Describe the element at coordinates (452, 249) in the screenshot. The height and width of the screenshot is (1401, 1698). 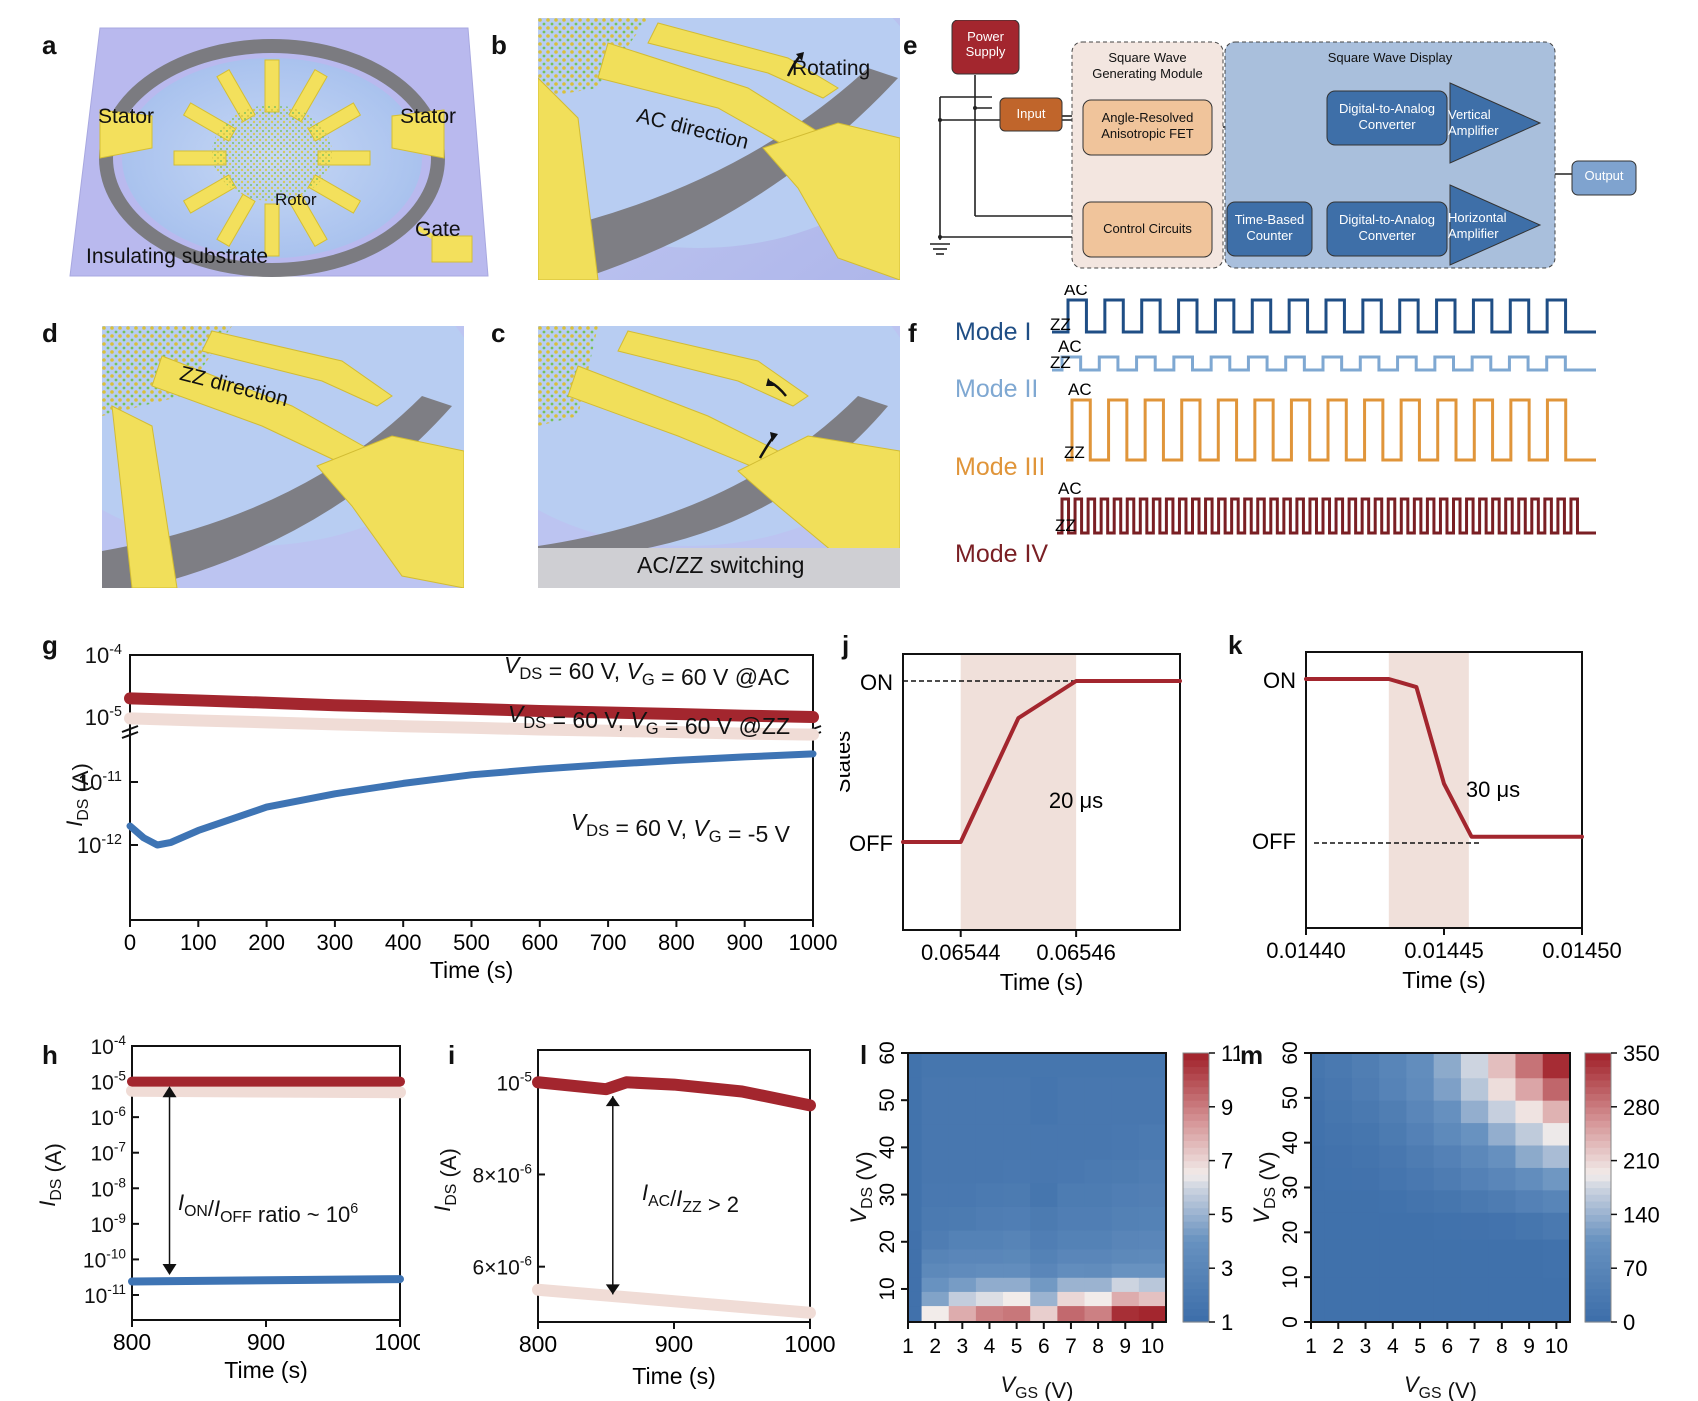
I see `gate-pad` at that location.